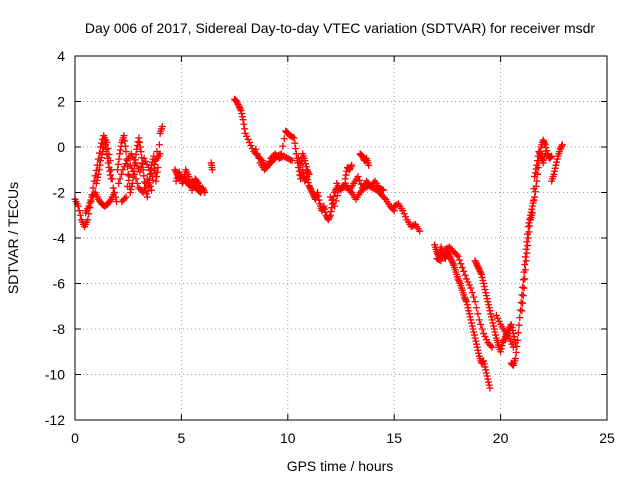 Image resolution: width=640 pixels, height=480 pixels. What do you see at coordinates (182, 438) in the screenshot?
I see `x-tick-label: 5` at bounding box center [182, 438].